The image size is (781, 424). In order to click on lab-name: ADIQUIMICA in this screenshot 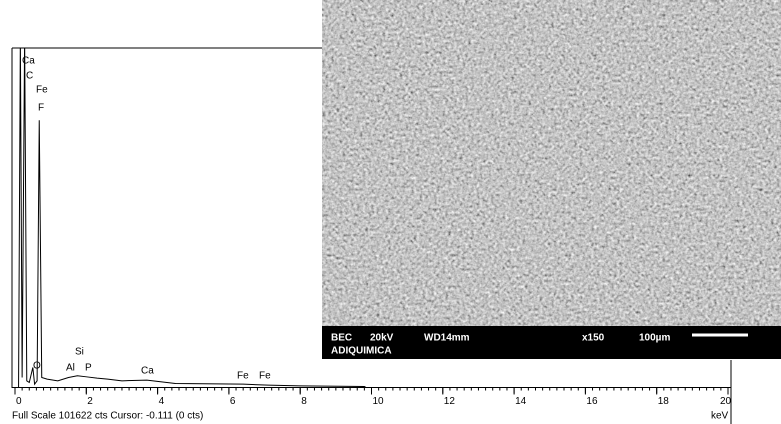, I will do `click(361, 351)`.